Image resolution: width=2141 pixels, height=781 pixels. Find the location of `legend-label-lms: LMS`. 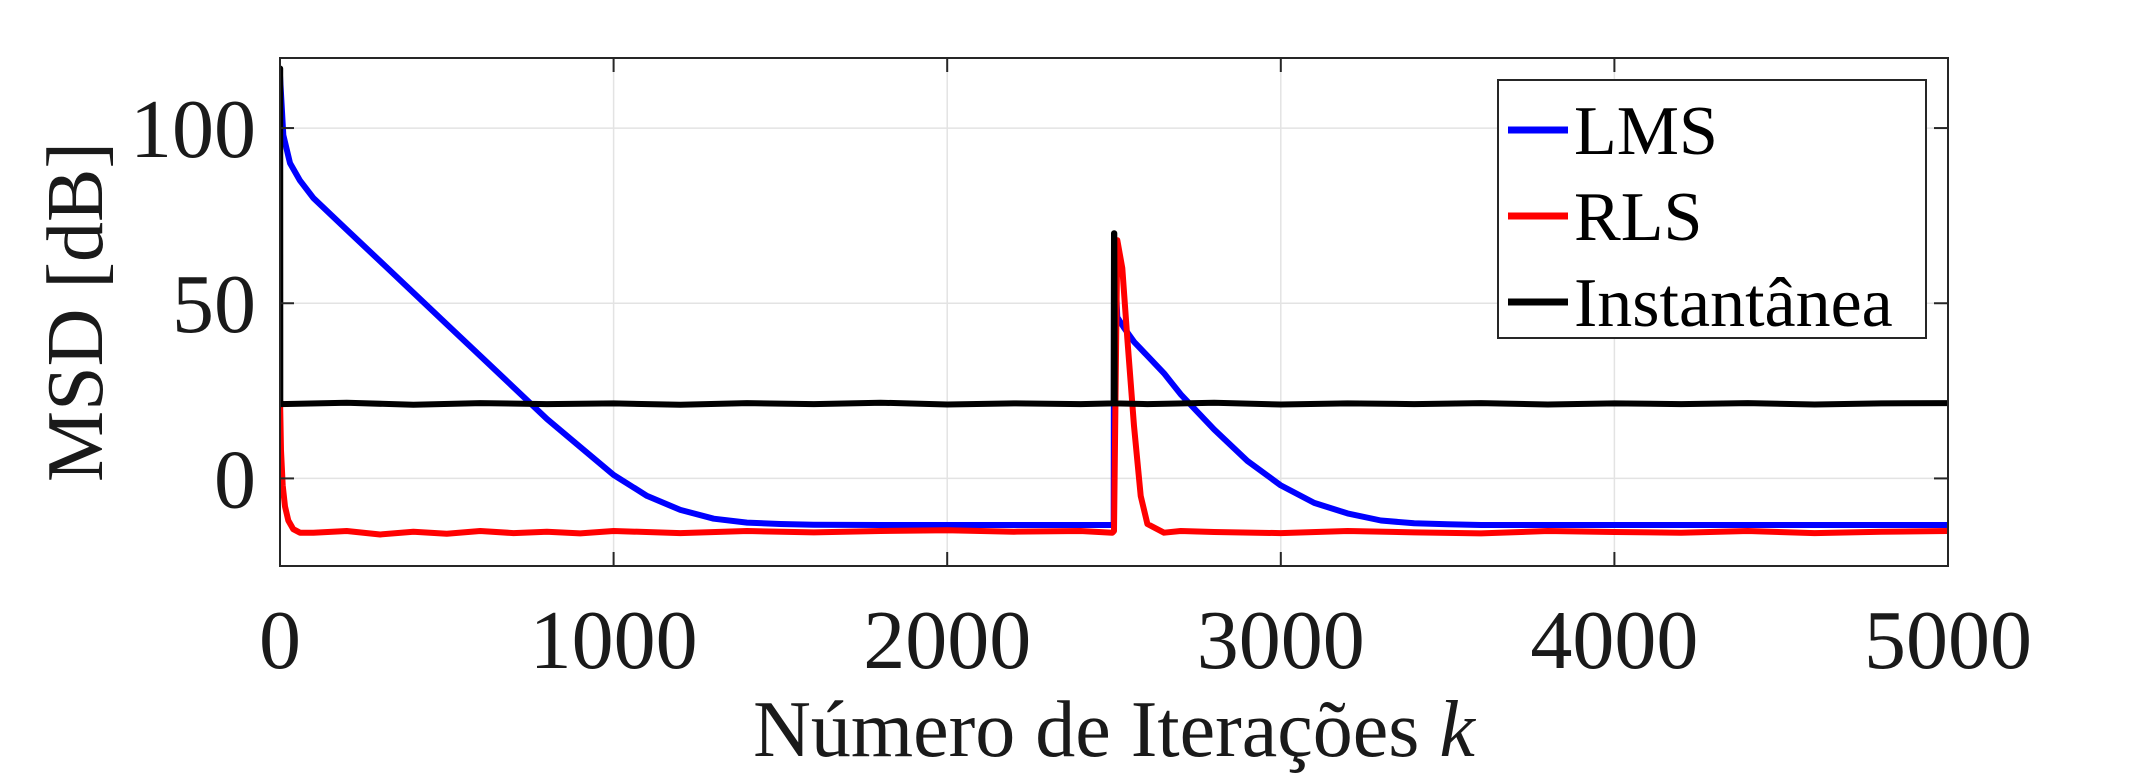

legend-label-lms: LMS is located at coordinates (1646, 131).